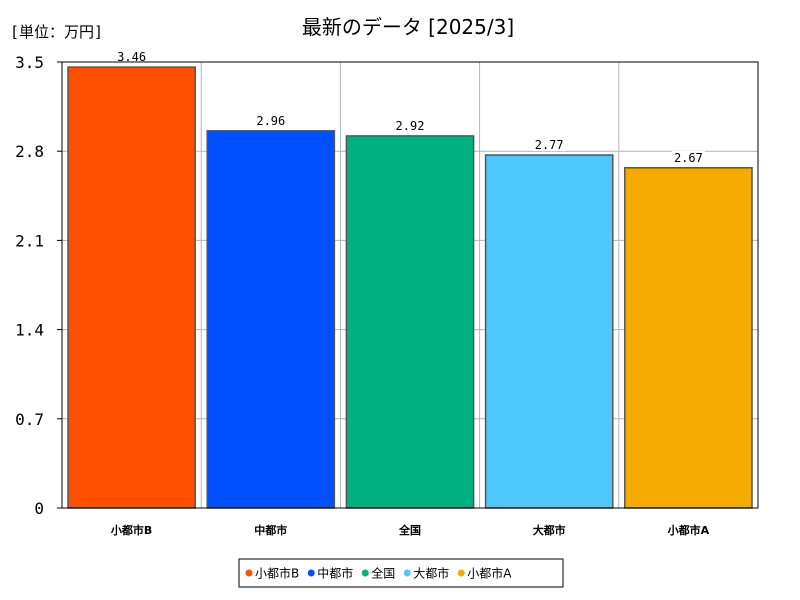  Describe the element at coordinates (408, 27) in the screenshot. I see `chart-title: 最新のデータ [2025/3]` at that location.